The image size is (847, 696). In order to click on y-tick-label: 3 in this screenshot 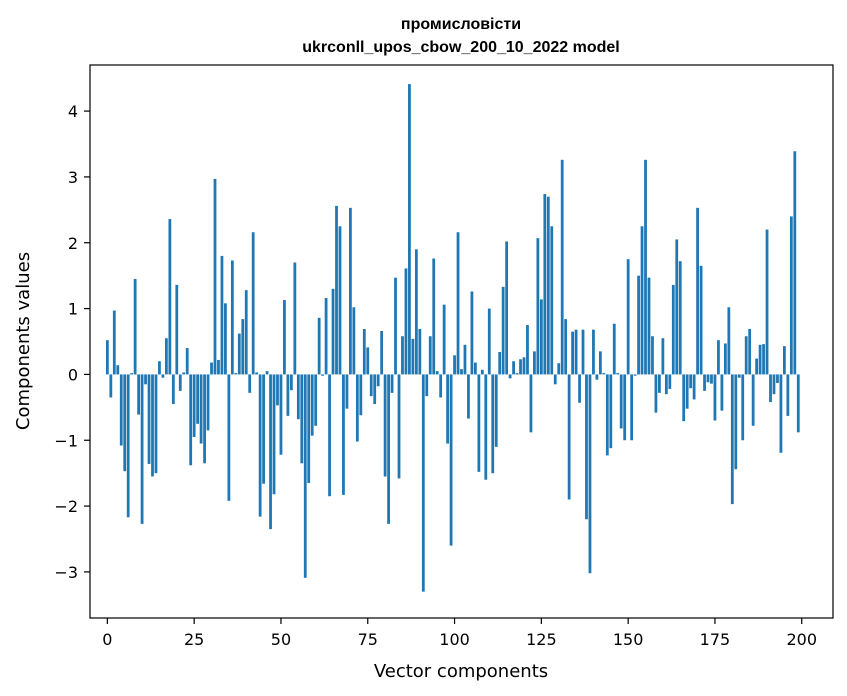, I will do `click(73, 177)`.